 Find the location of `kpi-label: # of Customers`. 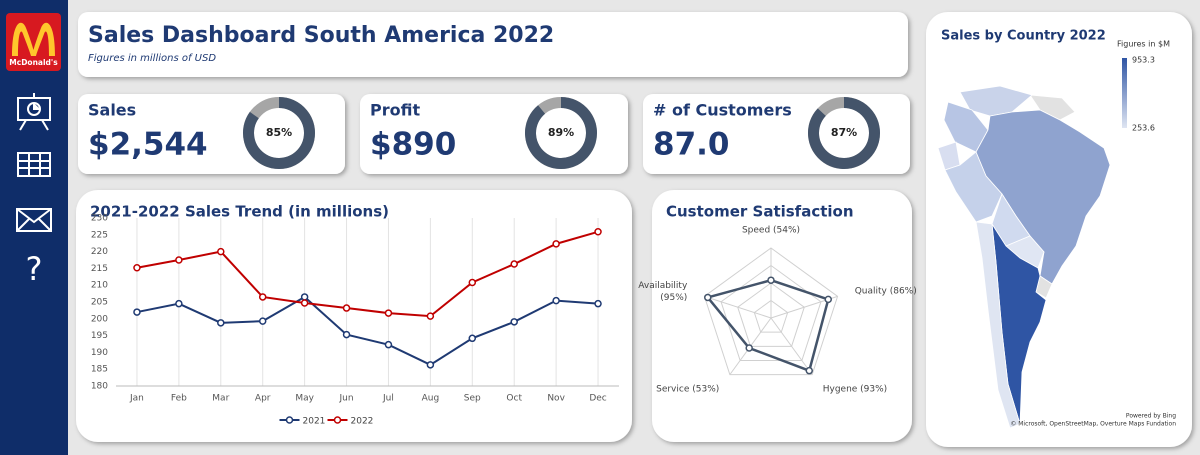

kpi-label: # of Customers is located at coordinates (722, 110).